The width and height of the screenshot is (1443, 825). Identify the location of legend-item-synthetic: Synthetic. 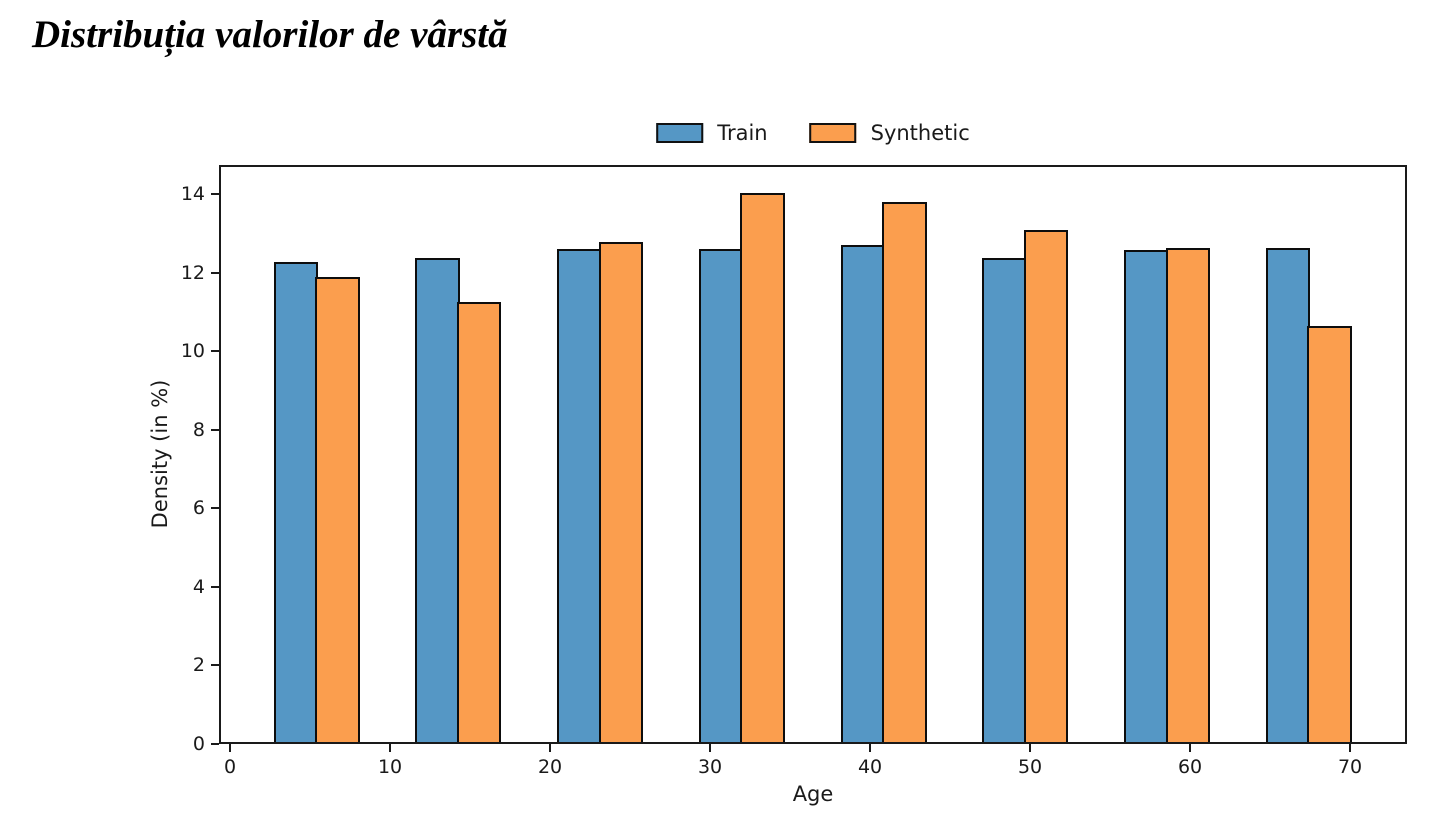
(889, 133).